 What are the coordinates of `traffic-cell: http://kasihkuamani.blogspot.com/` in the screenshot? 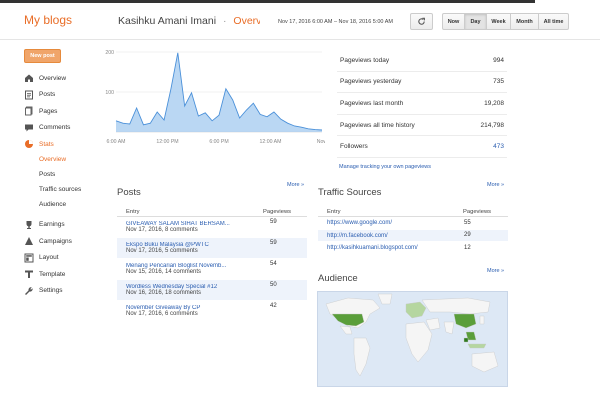 It's located at (387, 247).